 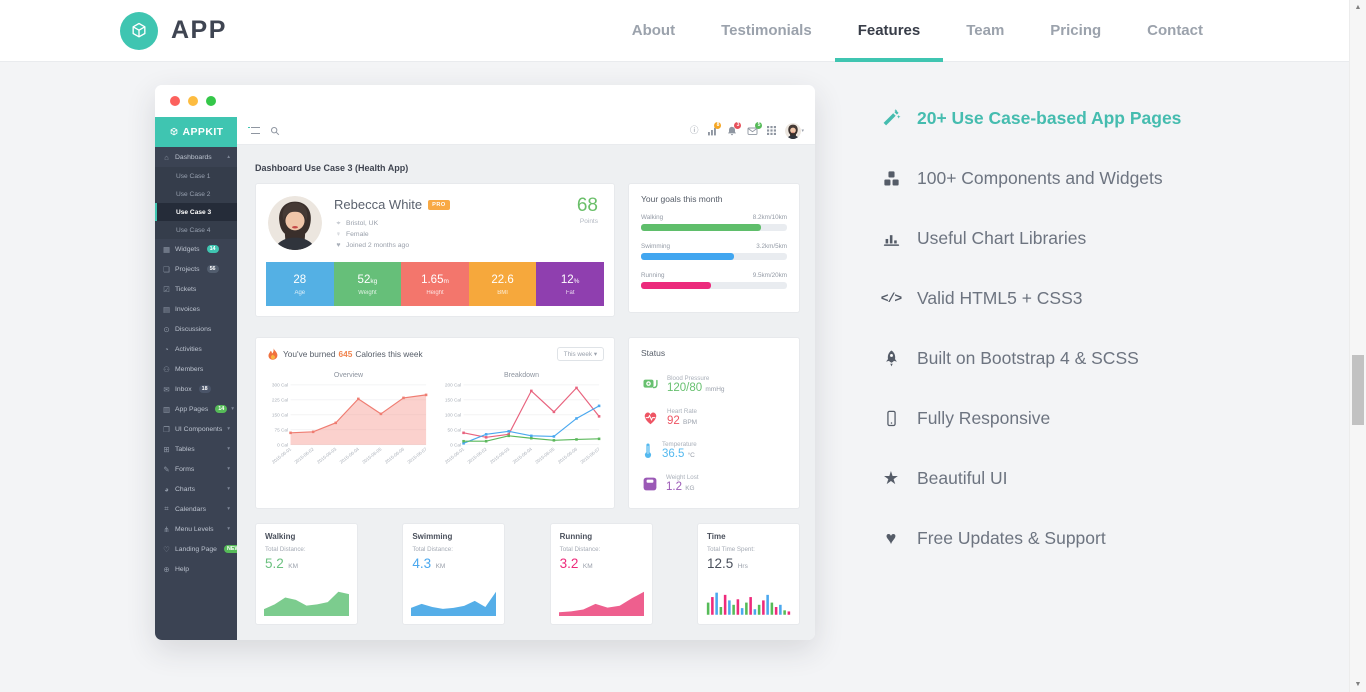 What do you see at coordinates (196, 349) in the screenshot?
I see `sidebar-item-activities: ◔ Activities` at bounding box center [196, 349].